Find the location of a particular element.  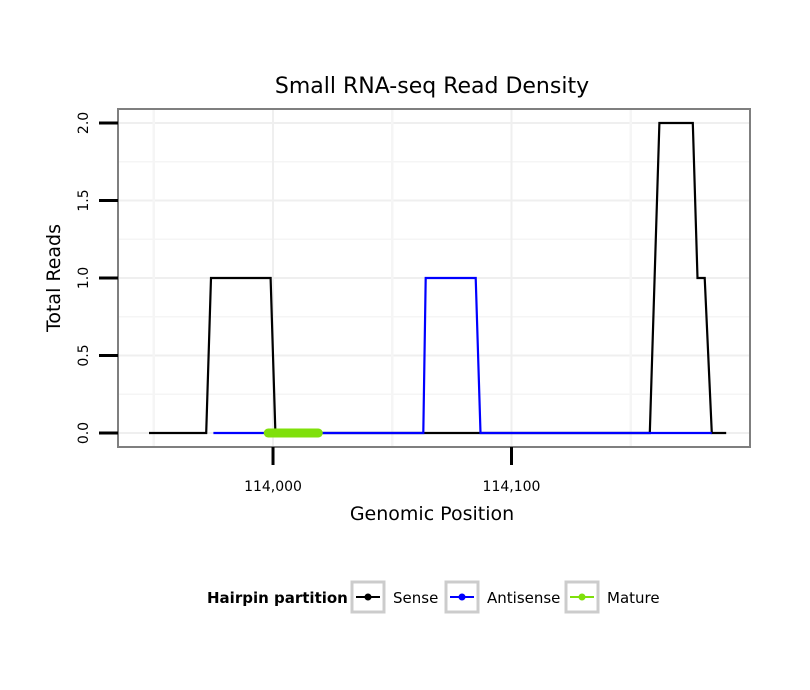

legend-item-mature: Mature is located at coordinates (612, 597).